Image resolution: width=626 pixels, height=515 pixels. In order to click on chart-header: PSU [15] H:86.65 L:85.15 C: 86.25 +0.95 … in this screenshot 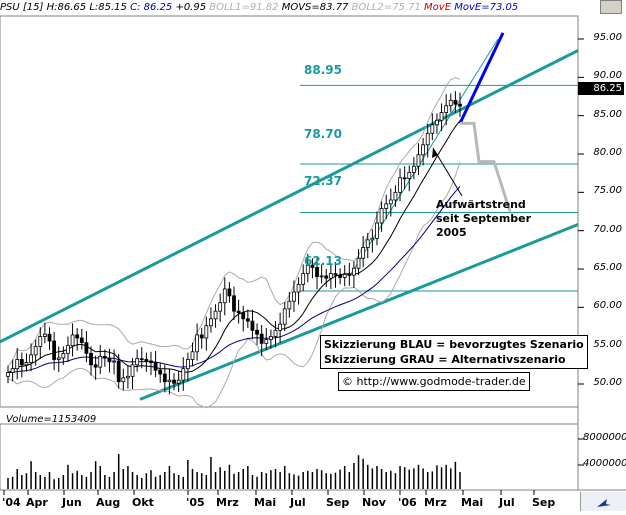, I will do `click(313, 8)`.